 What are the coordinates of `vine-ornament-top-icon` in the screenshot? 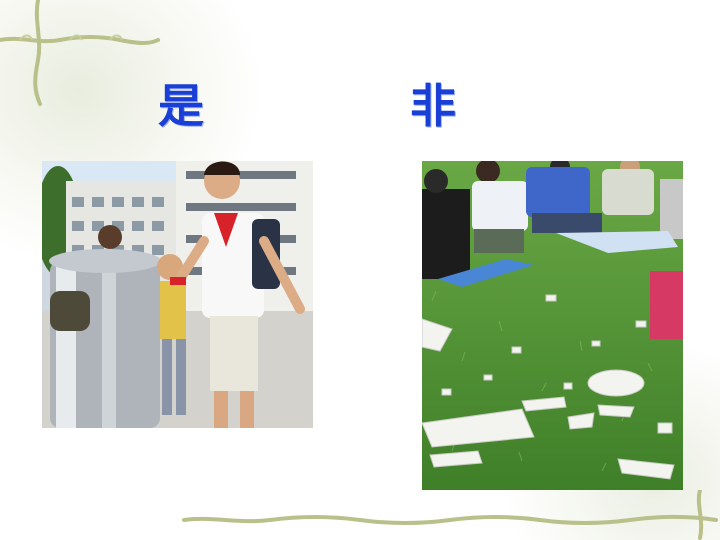 It's located at (80, 53).